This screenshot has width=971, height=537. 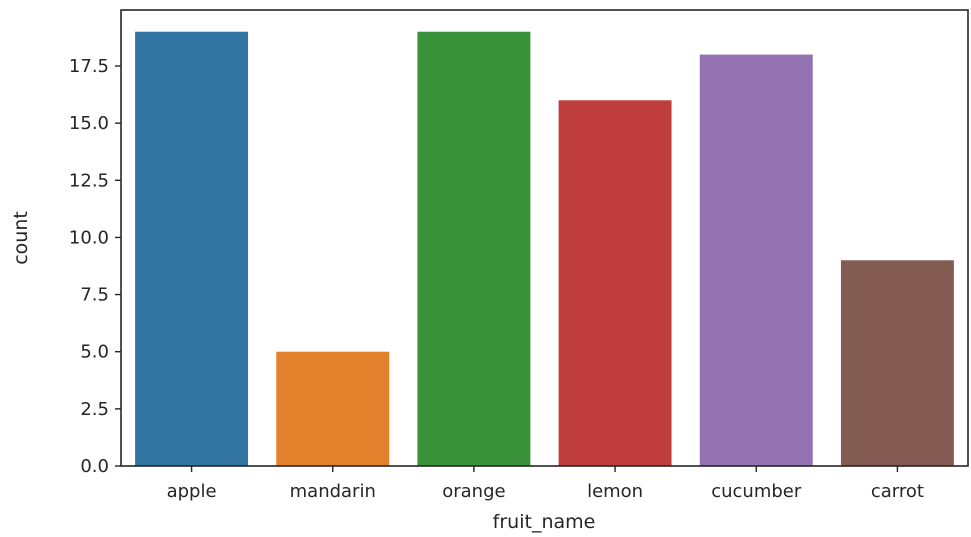 I want to click on bar-carrot, so click(x=897, y=363).